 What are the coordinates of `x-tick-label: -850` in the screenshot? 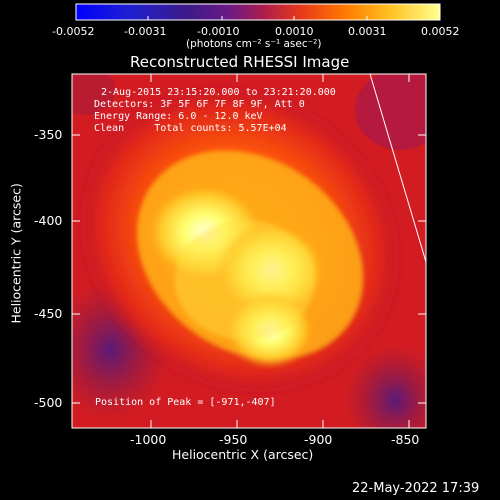 It's located at (405, 439).